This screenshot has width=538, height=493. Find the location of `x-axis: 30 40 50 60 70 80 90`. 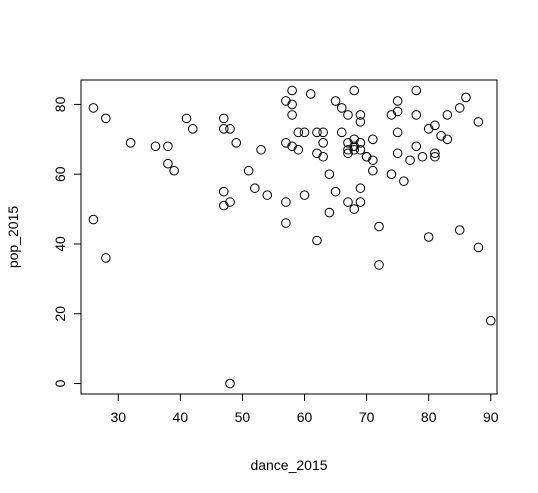

x-axis: 30 40 50 60 70 80 90 is located at coordinates (304, 409).